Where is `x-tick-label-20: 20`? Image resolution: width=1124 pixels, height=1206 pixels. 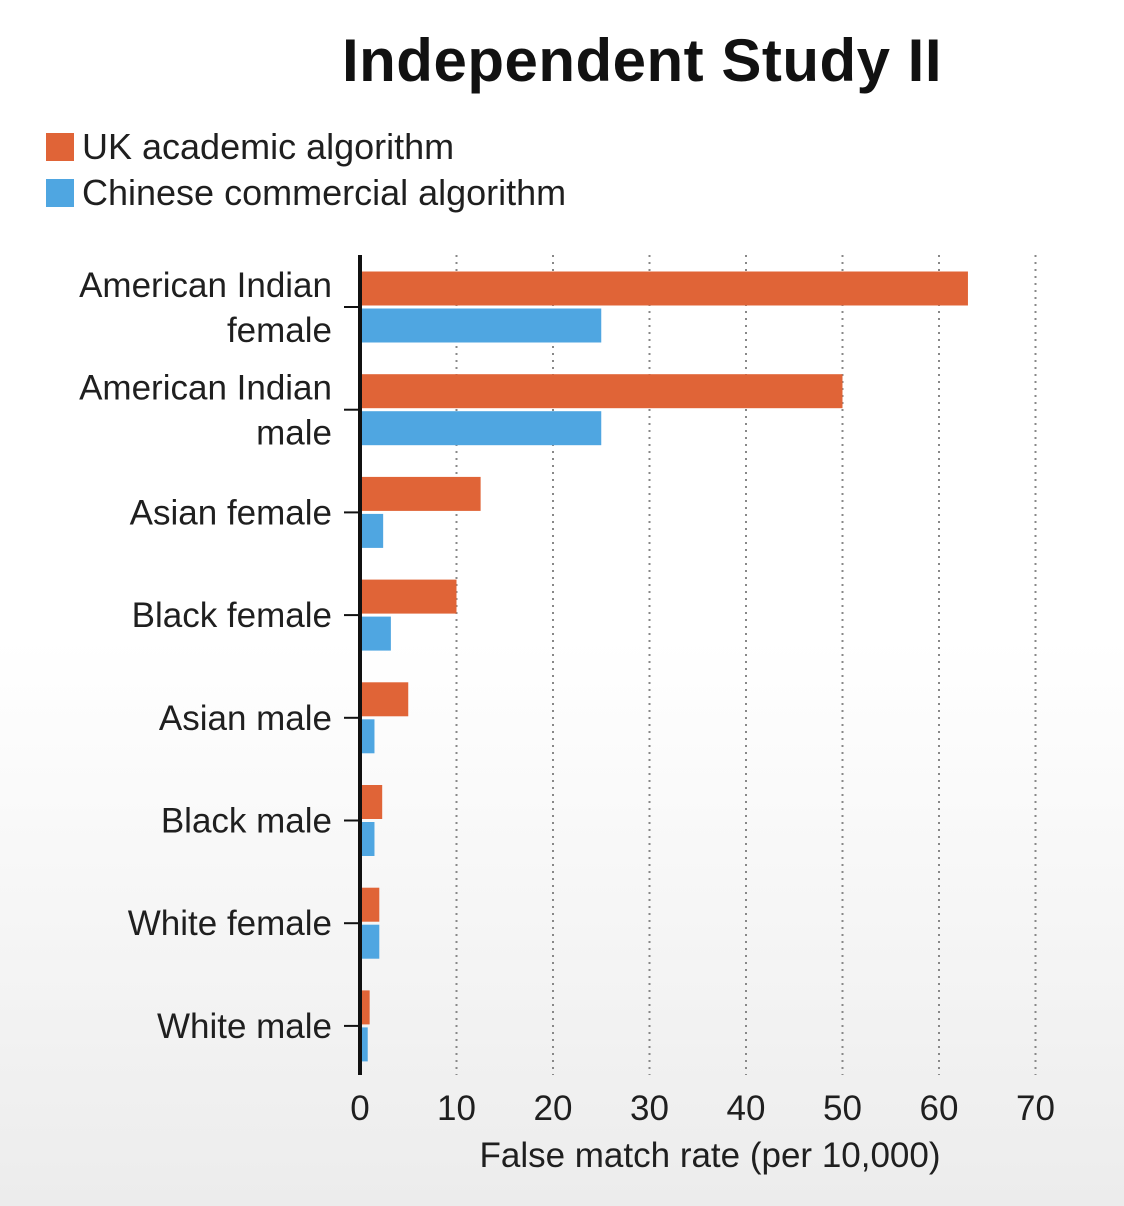 x-tick-label-20: 20 is located at coordinates (553, 1108).